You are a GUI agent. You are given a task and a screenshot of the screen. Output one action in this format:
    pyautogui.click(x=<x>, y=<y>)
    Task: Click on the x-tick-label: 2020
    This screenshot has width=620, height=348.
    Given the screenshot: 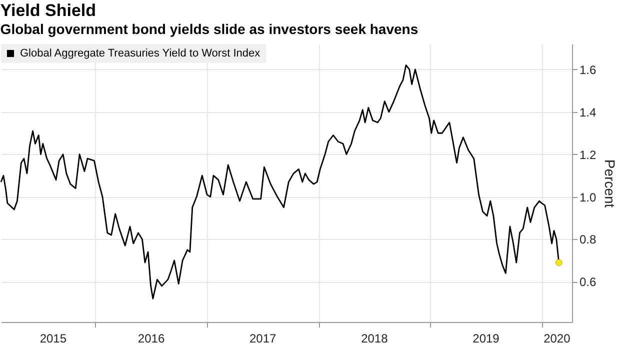 What is the action you would take?
    pyautogui.click(x=557, y=339)
    